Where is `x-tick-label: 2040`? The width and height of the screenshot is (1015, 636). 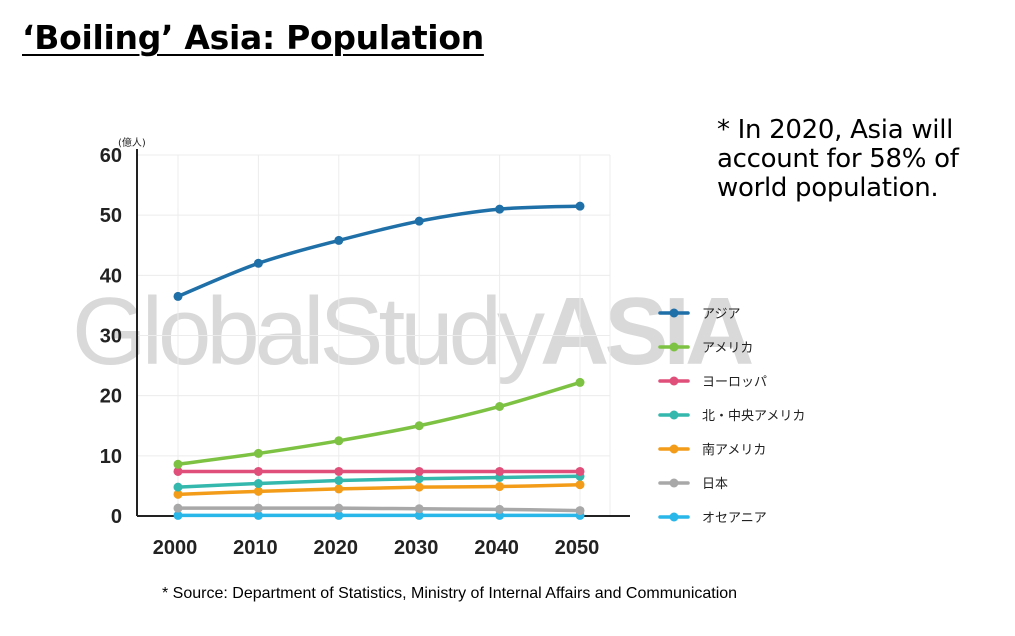 x-tick-label: 2040 is located at coordinates (496, 548).